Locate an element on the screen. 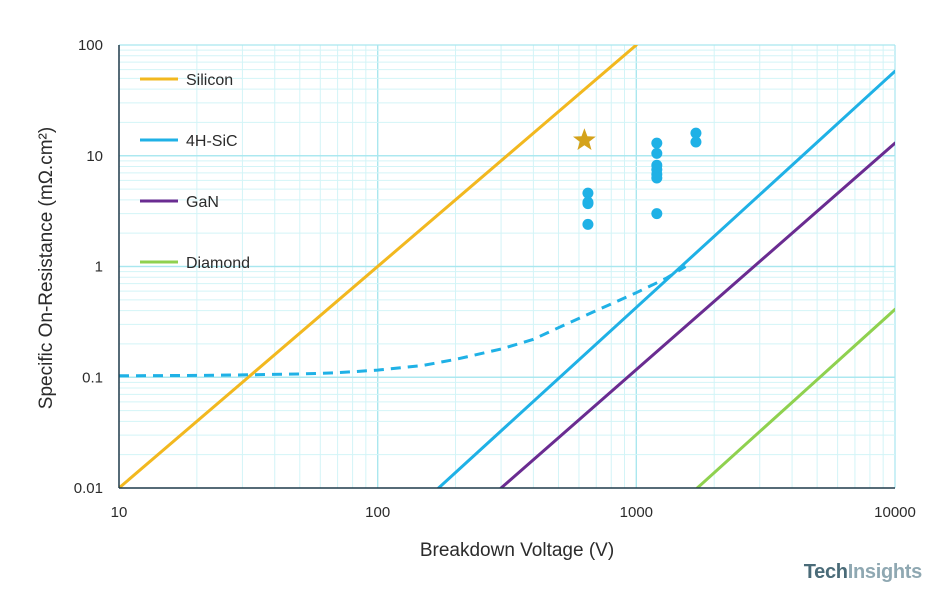  dashed-curve is located at coordinates (403, 321).